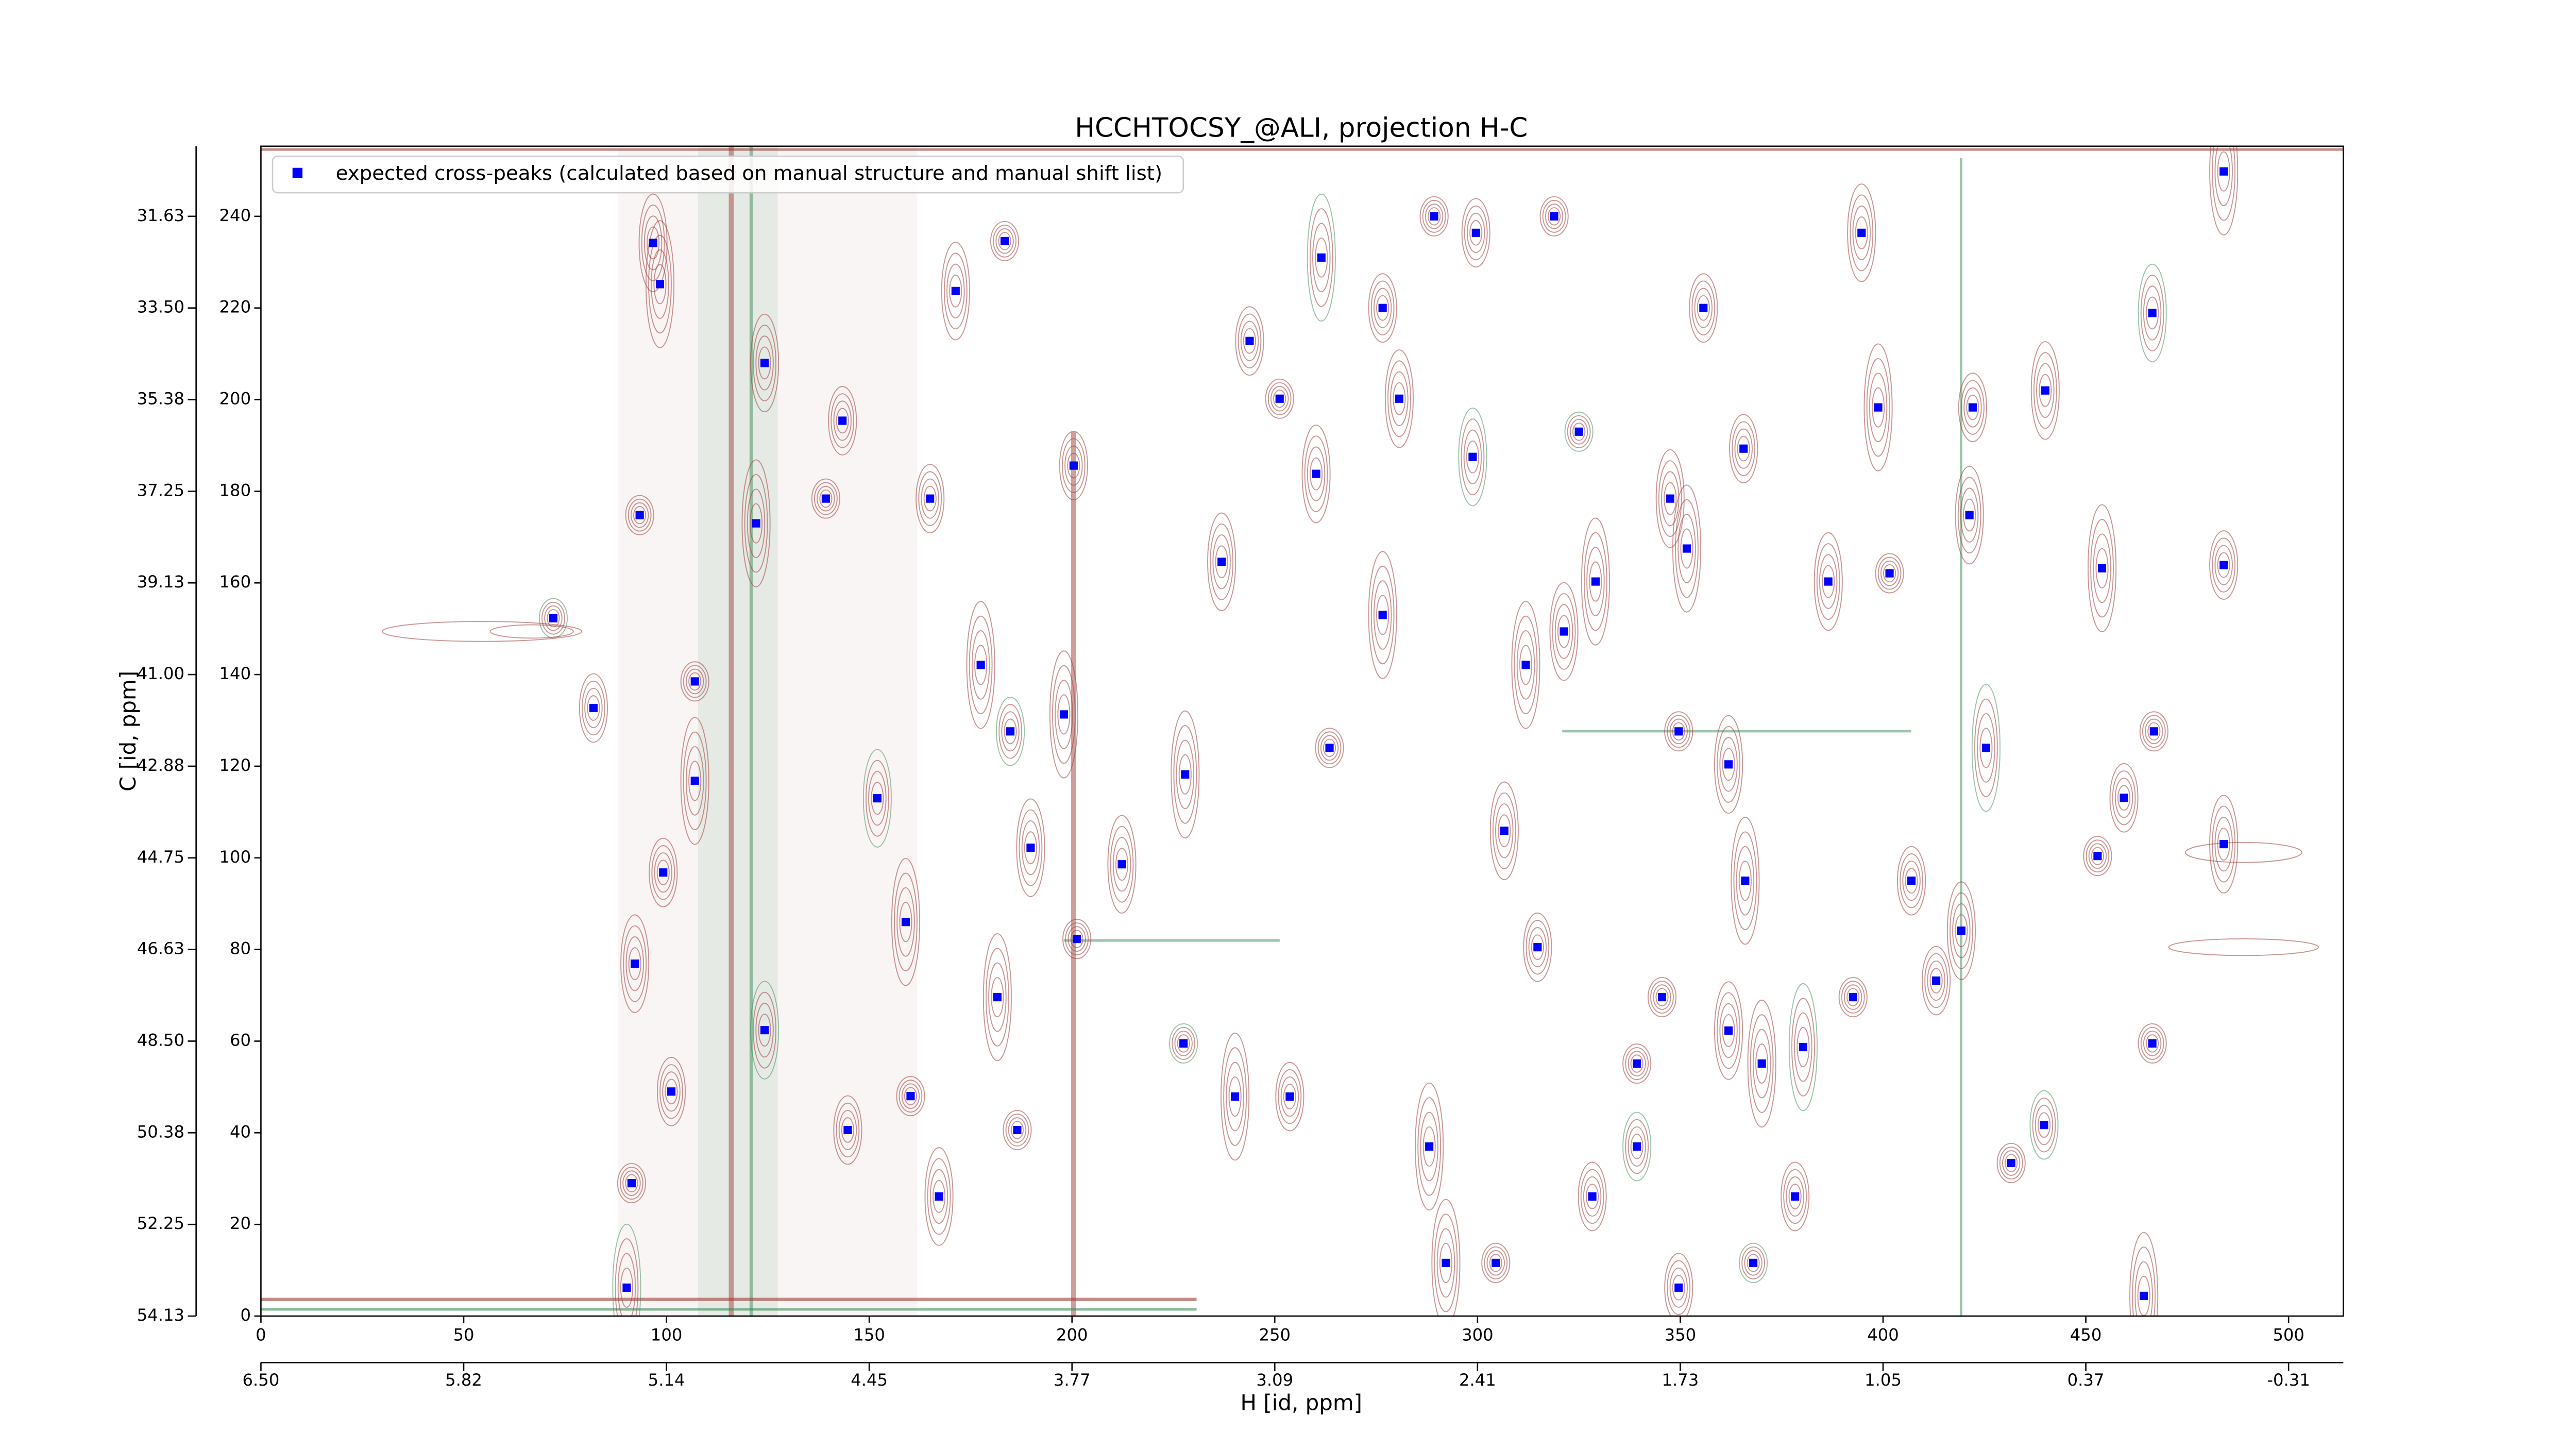 The image size is (2576, 1449). I want to click on y-tick-label: 140, so click(235, 673).